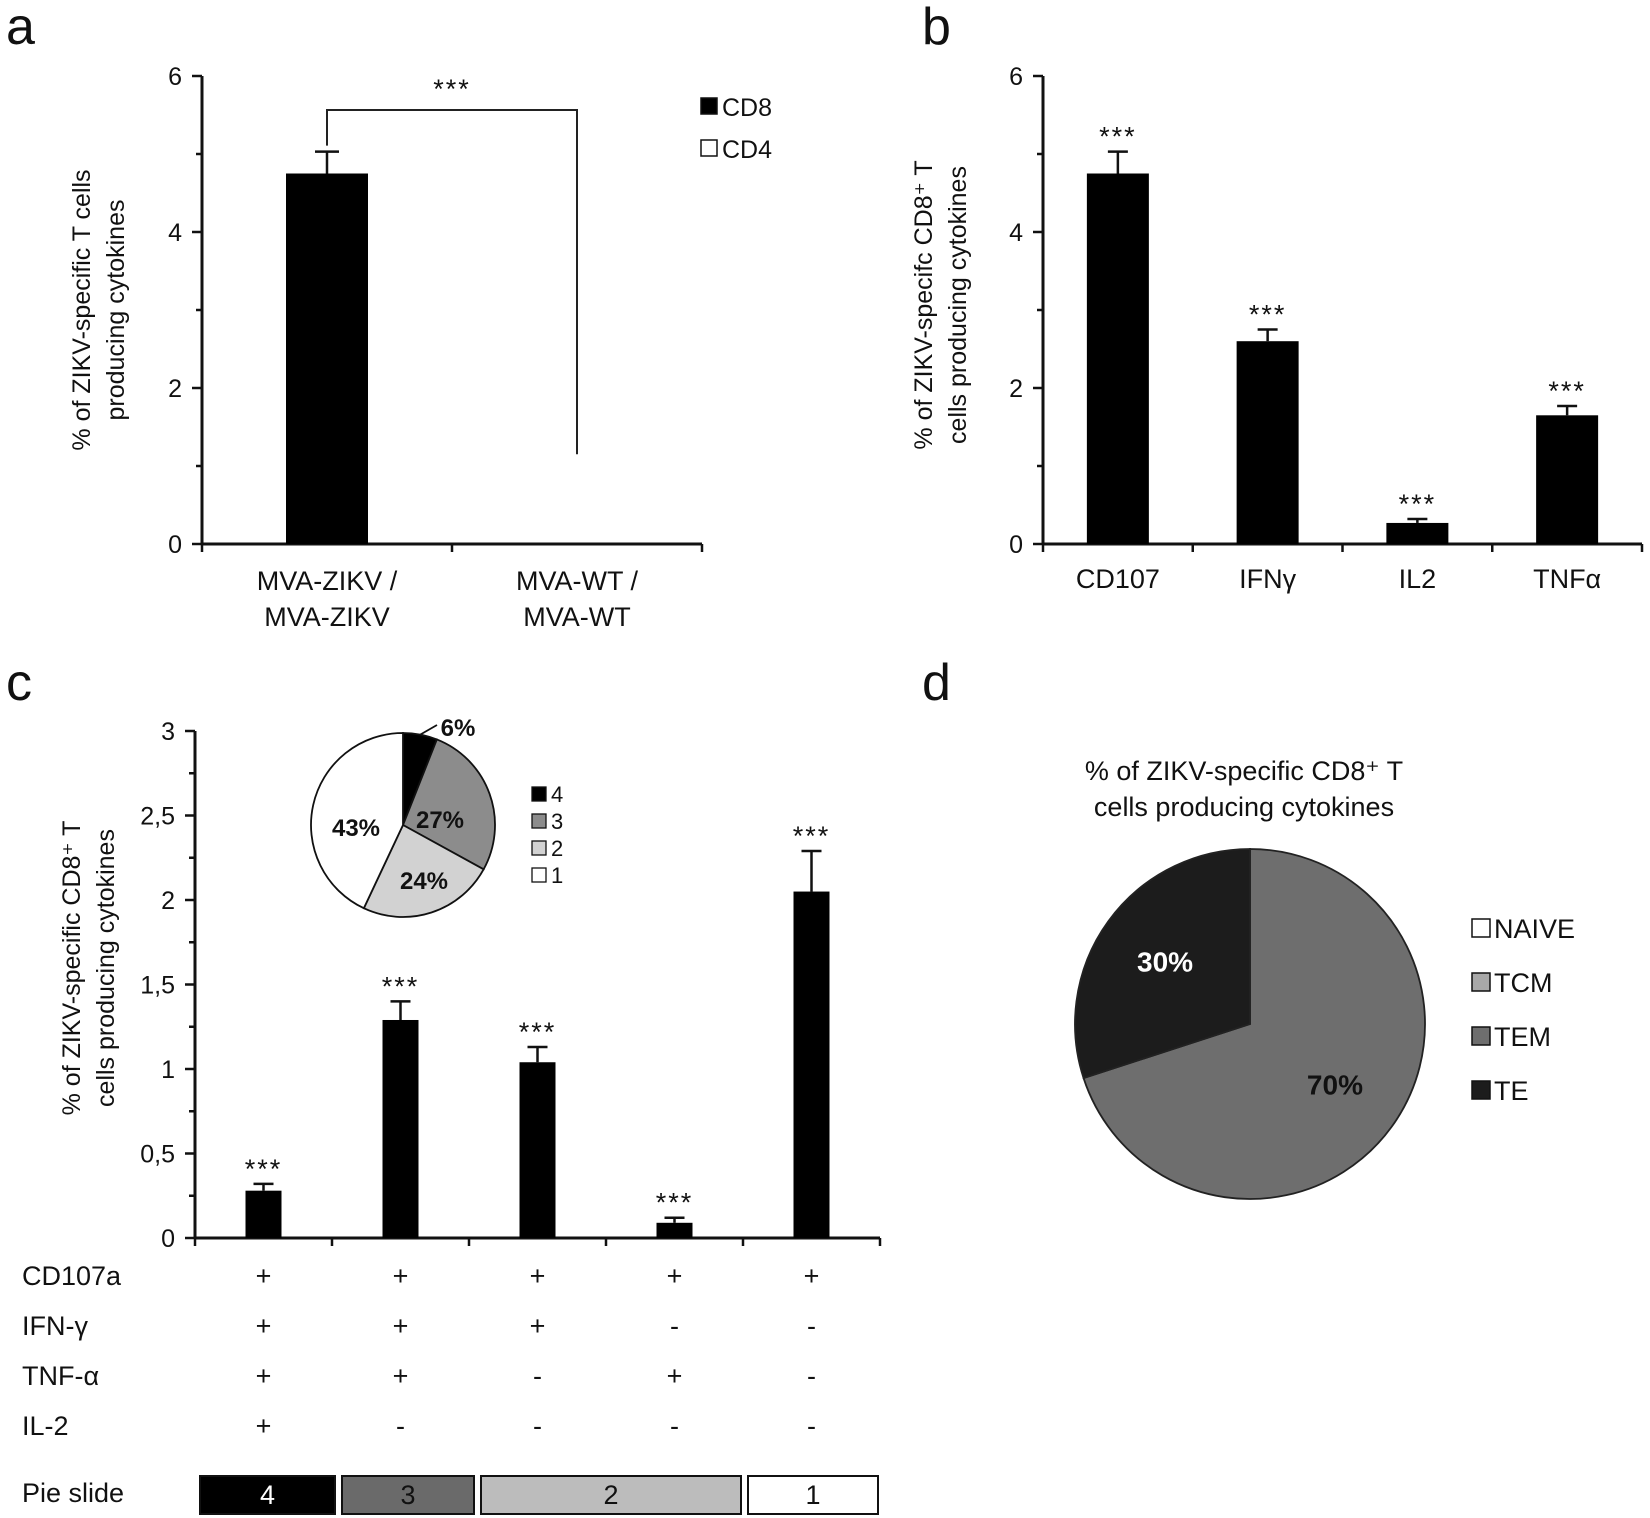 The width and height of the screenshot is (1650, 1518). I want to click on panel-d-legend-label: TE, so click(1511, 1091).